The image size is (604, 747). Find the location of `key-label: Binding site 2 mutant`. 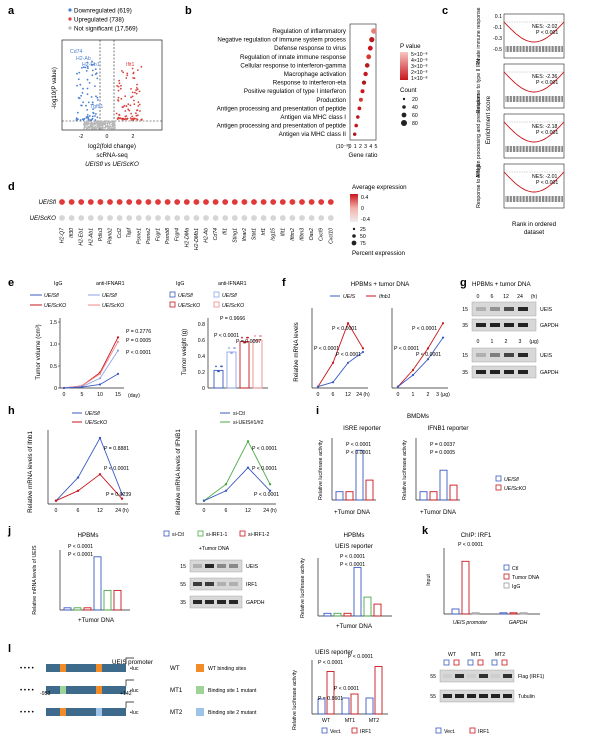

key-label: Binding site 2 mutant is located at coordinates (232, 713).